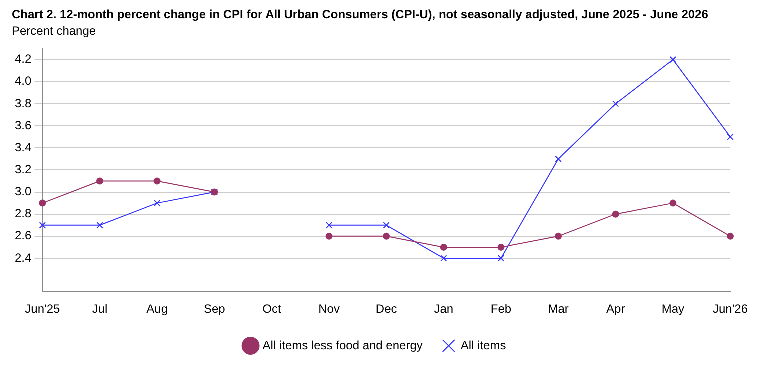 The image size is (759, 374). I want to click on y-tick-label: 3.6, so click(23, 125).